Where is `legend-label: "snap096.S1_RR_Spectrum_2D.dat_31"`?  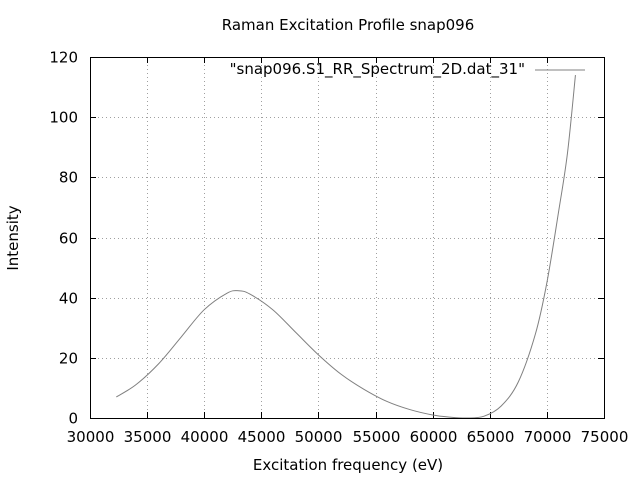
legend-label: "snap096.S1_RR_Spectrum_2D.dat_31" is located at coordinates (377, 69).